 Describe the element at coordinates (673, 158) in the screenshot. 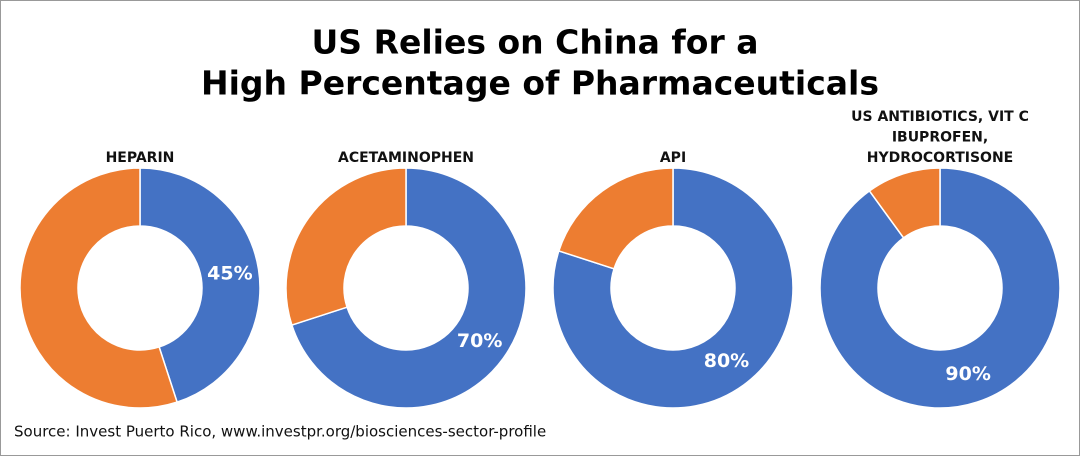

I see `chart-subtitle: API` at that location.